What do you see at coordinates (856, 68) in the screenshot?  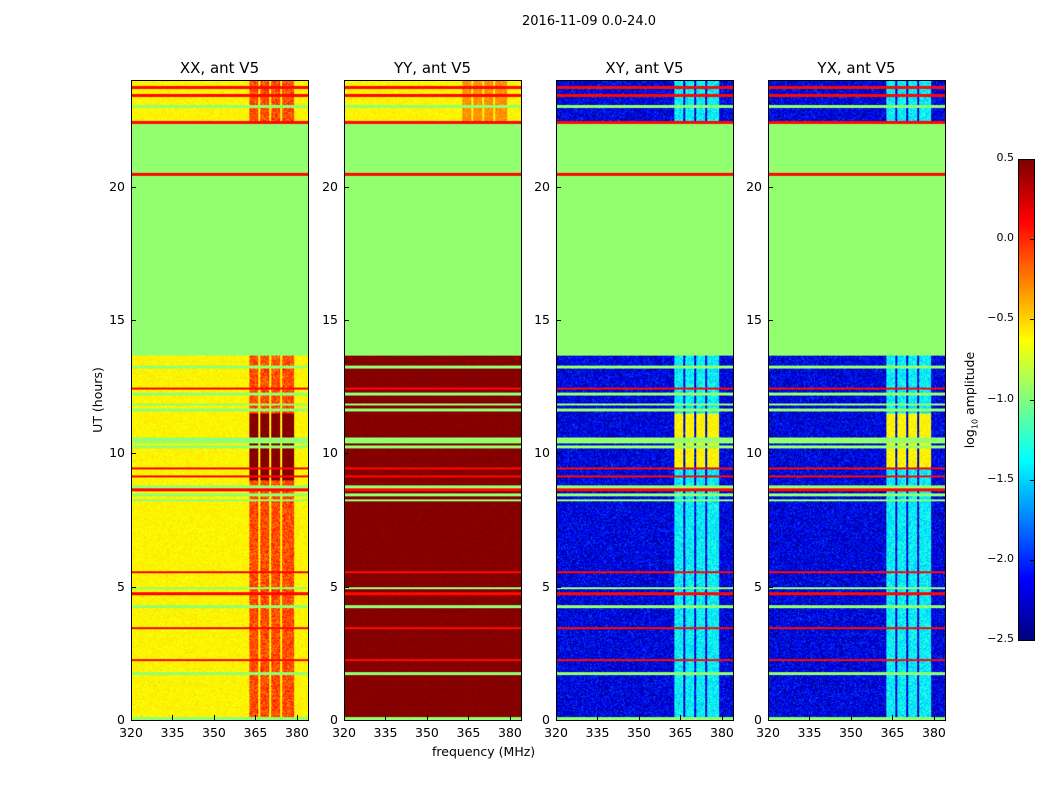 I see `panel-title: YX, ant V5` at bounding box center [856, 68].